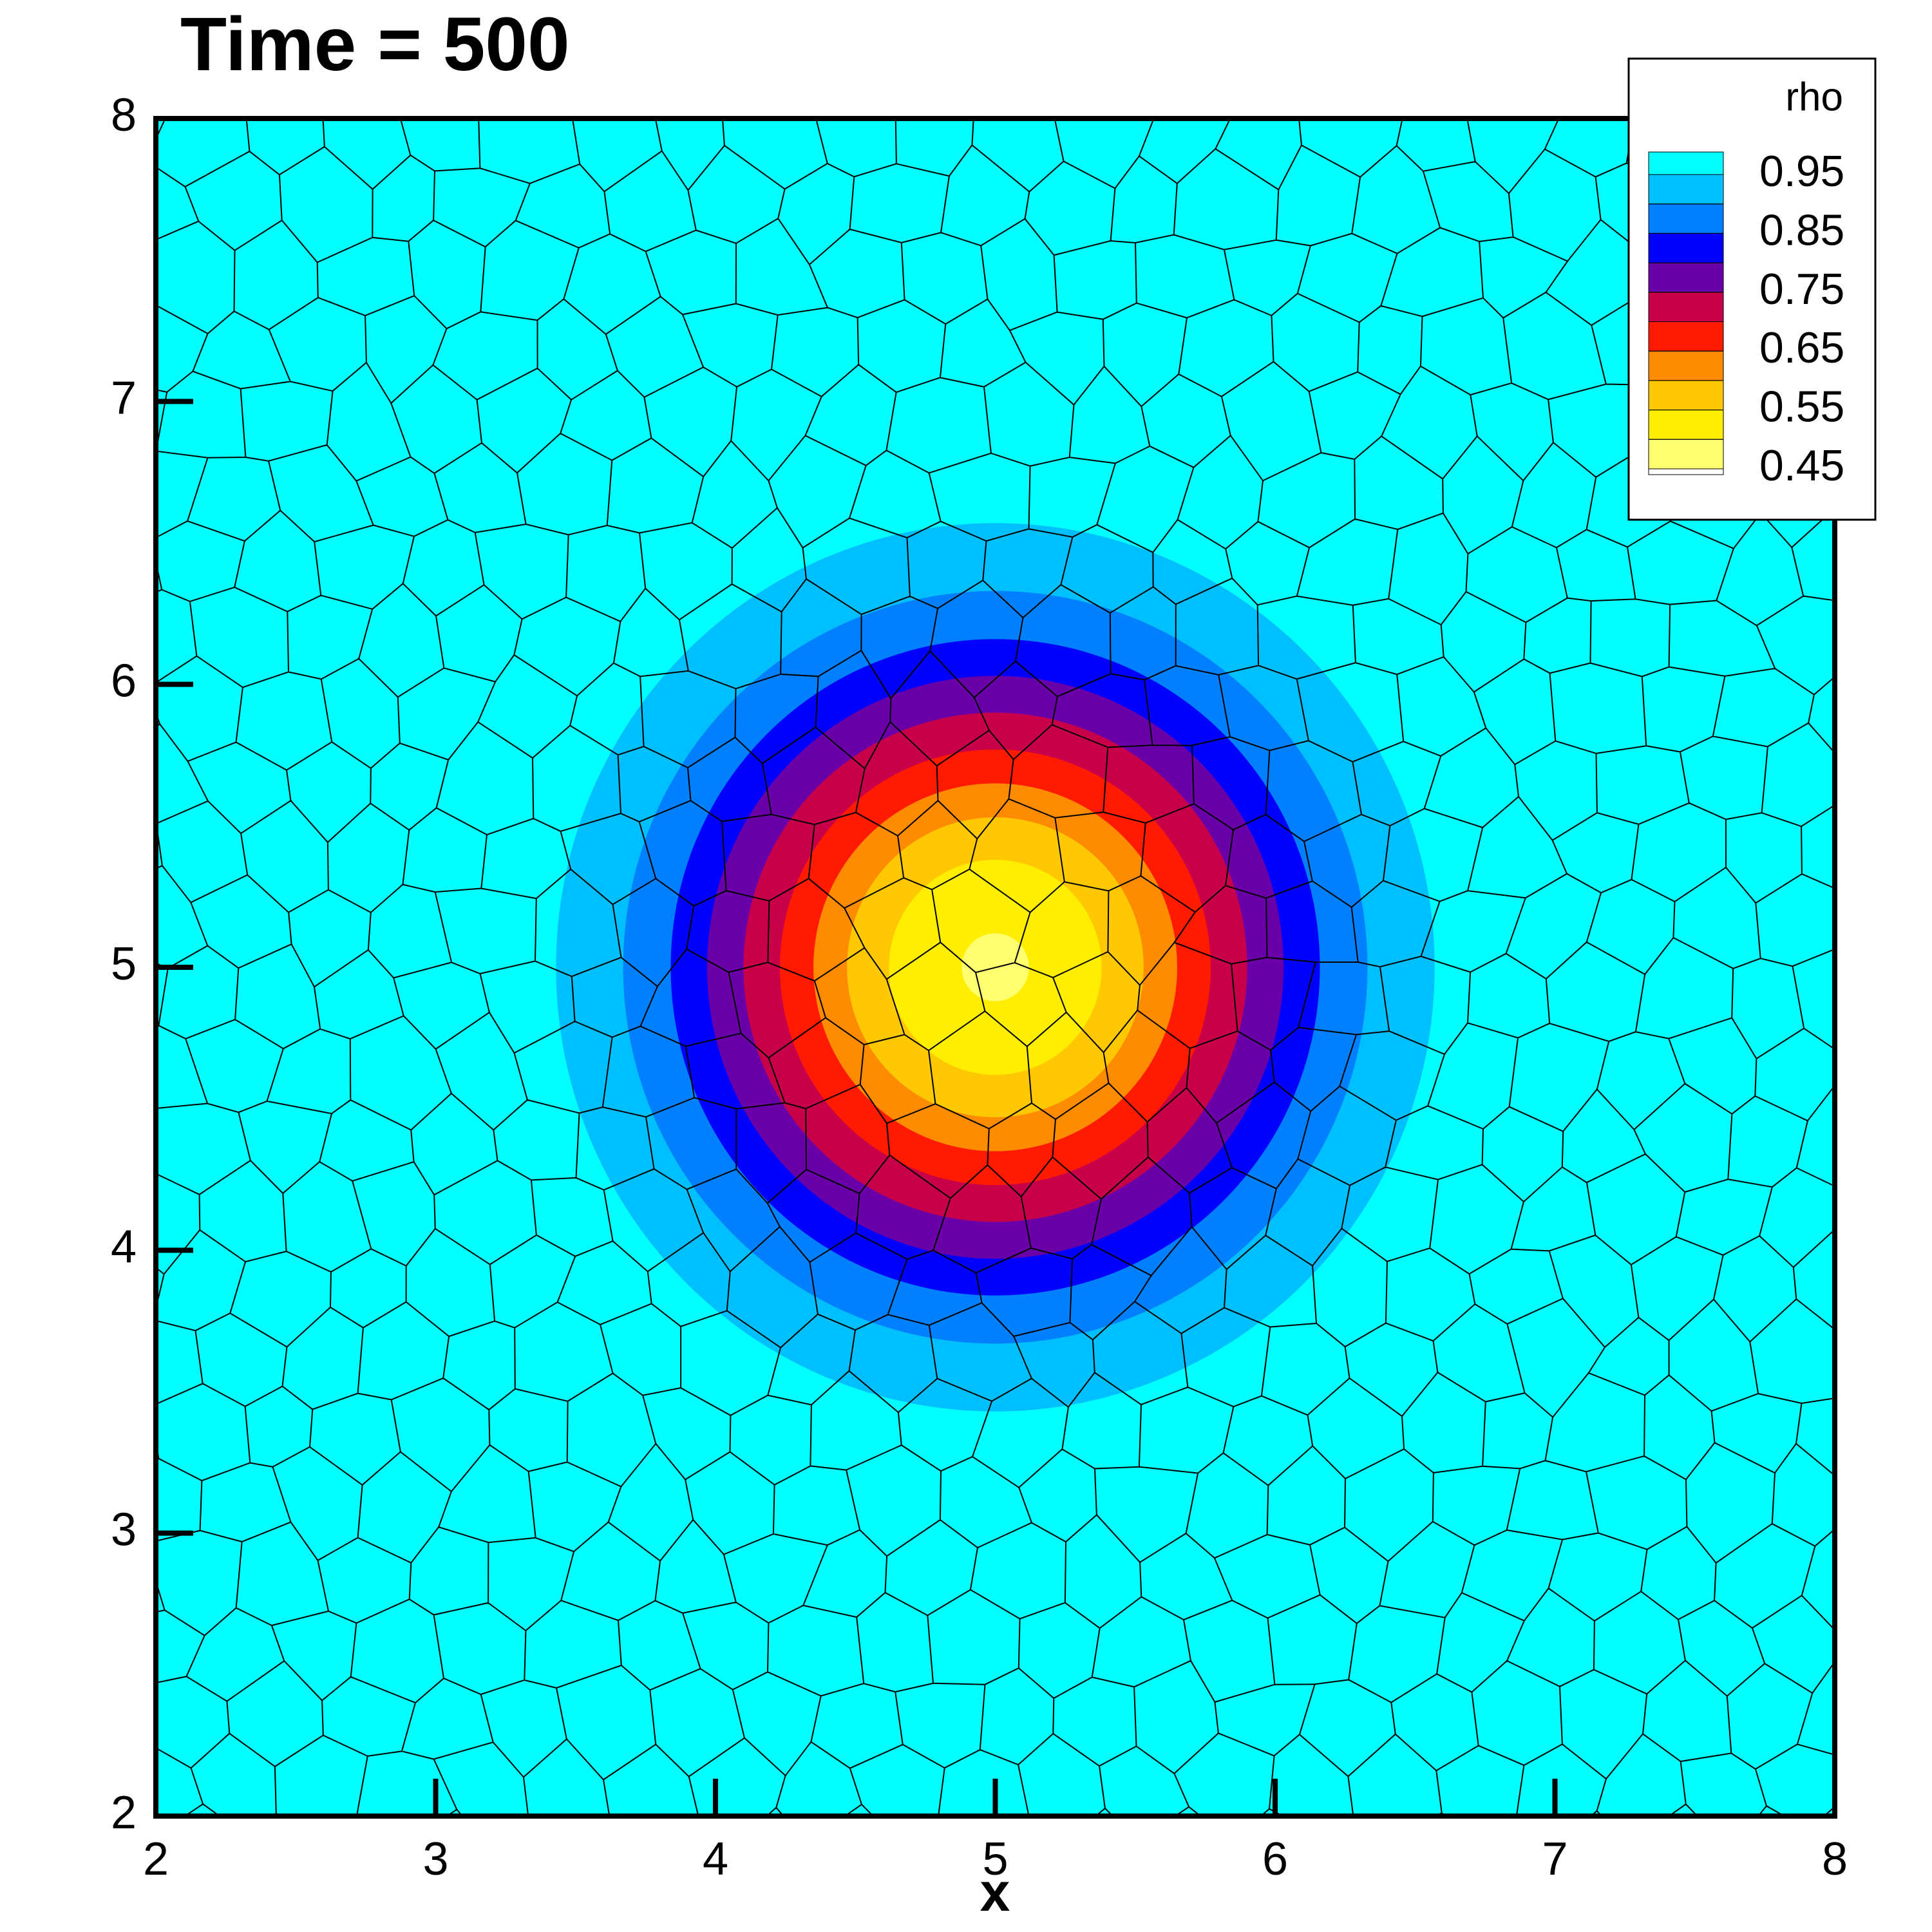  I want to click on legend-label: 0.85, so click(1801, 230).